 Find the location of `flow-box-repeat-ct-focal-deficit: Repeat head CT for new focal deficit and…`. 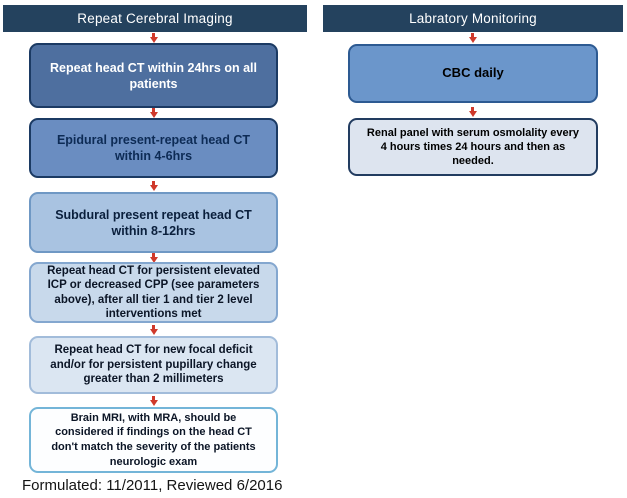

flow-box-repeat-ct-focal-deficit: Repeat head CT for new focal deficit and… is located at coordinates (153, 365).